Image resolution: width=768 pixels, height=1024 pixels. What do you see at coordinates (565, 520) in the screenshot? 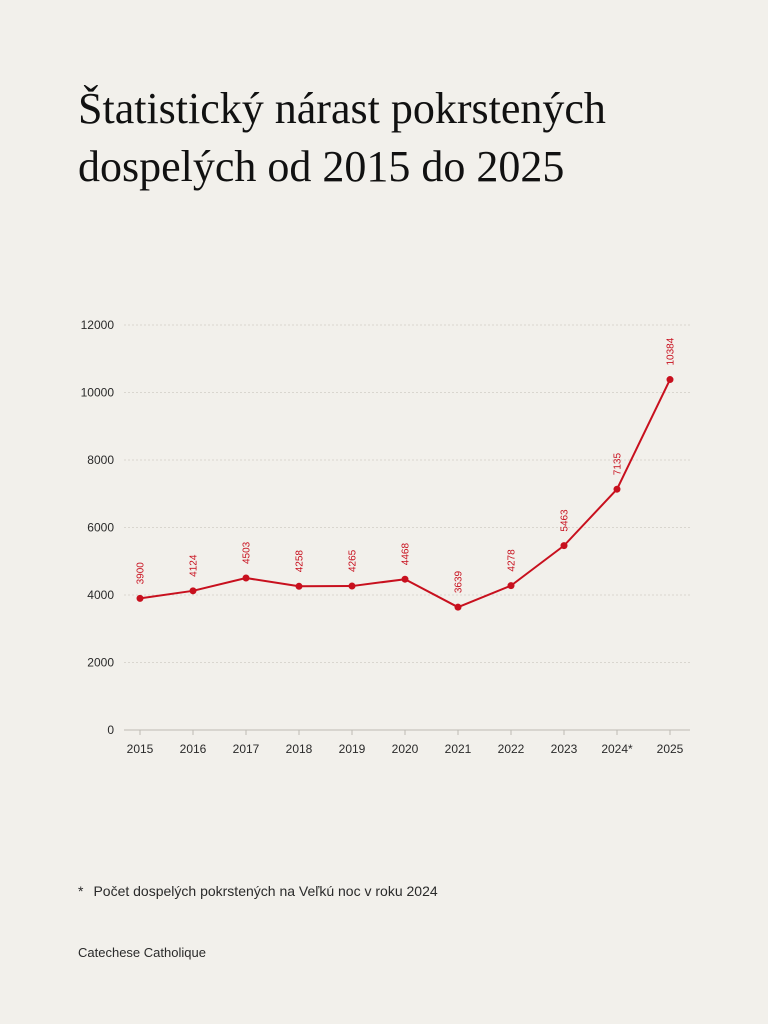
I see `data-label: 5463` at bounding box center [565, 520].